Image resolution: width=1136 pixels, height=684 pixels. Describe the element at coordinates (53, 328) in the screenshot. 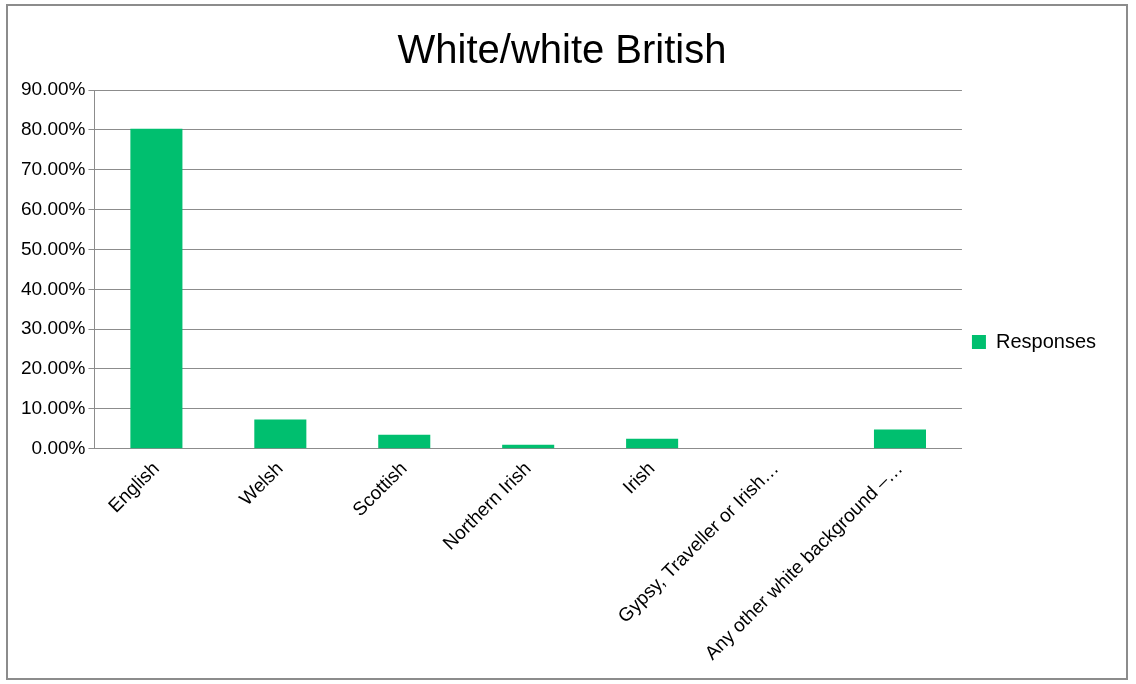

I see `y-tick-label: 30.00%` at that location.